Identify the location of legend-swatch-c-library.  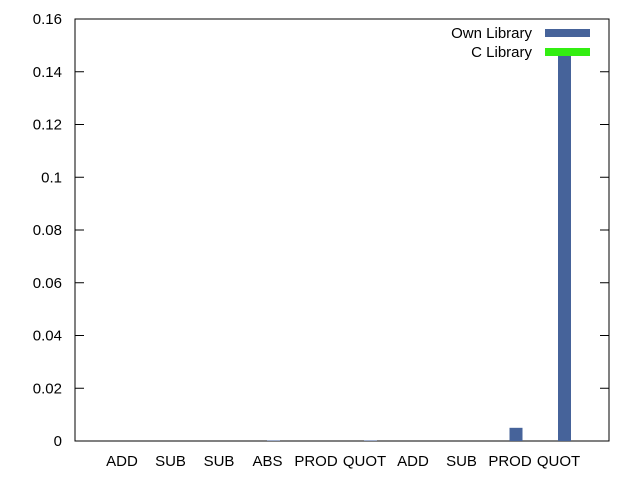
(567, 52).